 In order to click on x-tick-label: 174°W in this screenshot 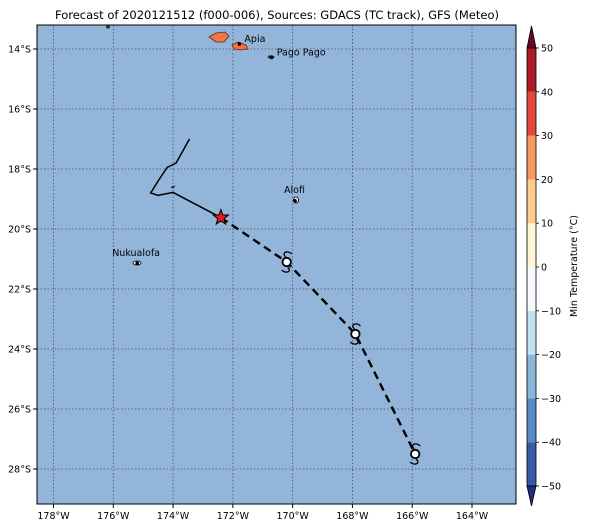, I will do `click(173, 516)`.